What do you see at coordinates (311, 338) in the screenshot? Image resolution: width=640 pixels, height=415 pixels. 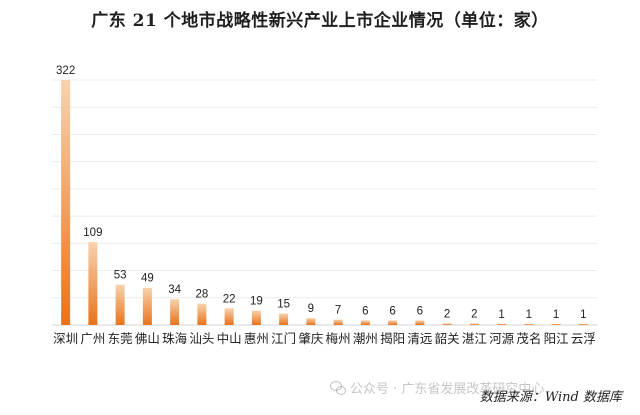 I see `category-label-肇庆: 肇庆` at bounding box center [311, 338].